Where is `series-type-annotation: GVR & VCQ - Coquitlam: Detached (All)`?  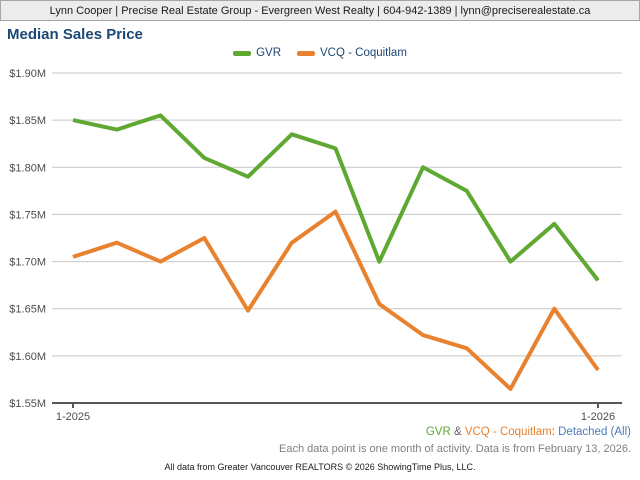
series-type-annotation: GVR & VCQ - Coquitlam: Detached (All) is located at coordinates (528, 432).